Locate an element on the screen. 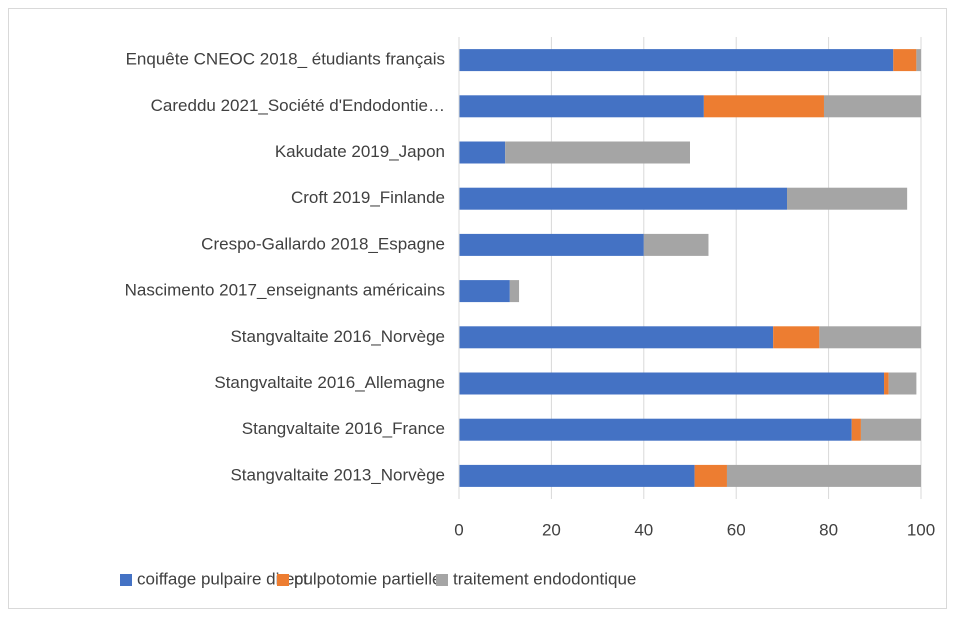 The height and width of the screenshot is (617, 955). y-tick-label: Croft 2019_Finlande is located at coordinates (368, 197).